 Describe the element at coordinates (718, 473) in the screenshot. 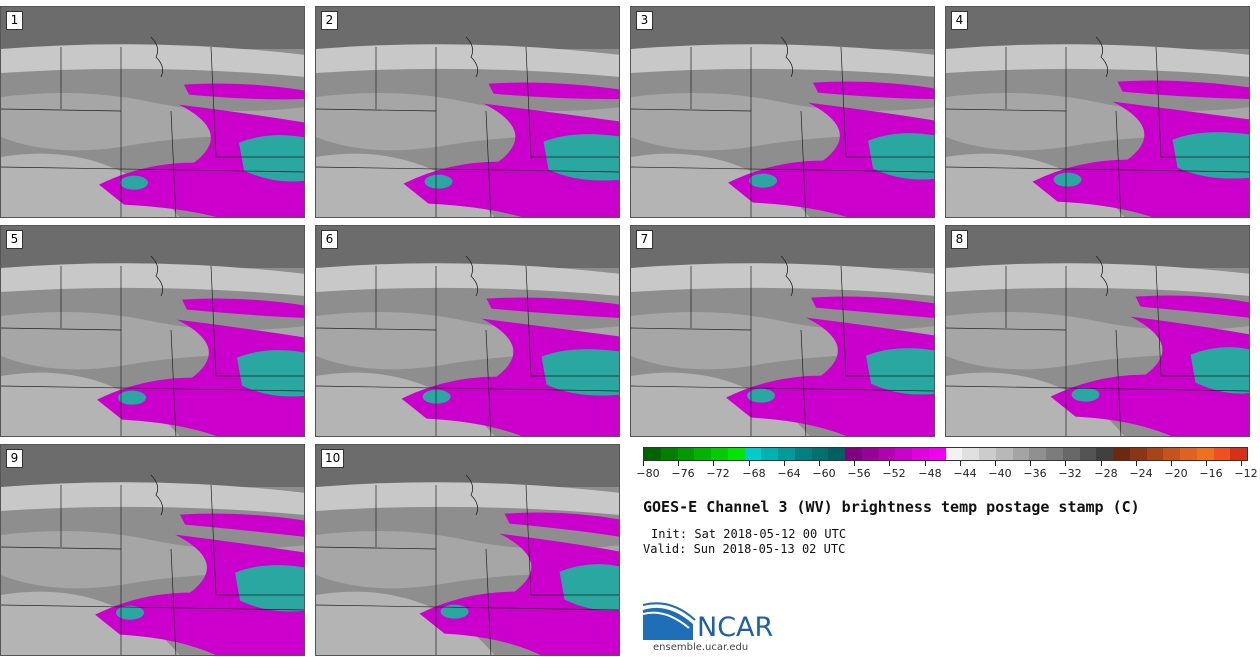

I see `colorbar-tick-label: −72` at that location.